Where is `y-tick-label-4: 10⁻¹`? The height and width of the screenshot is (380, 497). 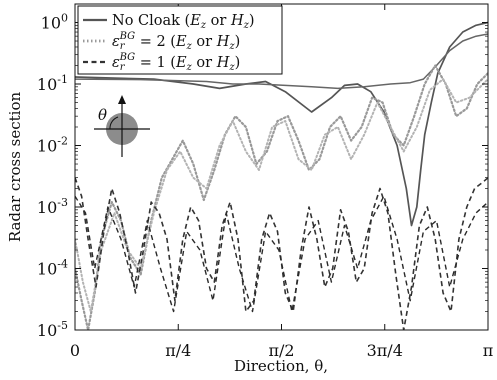 y-tick-label-4: 10⁻¹ is located at coordinates (52, 83).